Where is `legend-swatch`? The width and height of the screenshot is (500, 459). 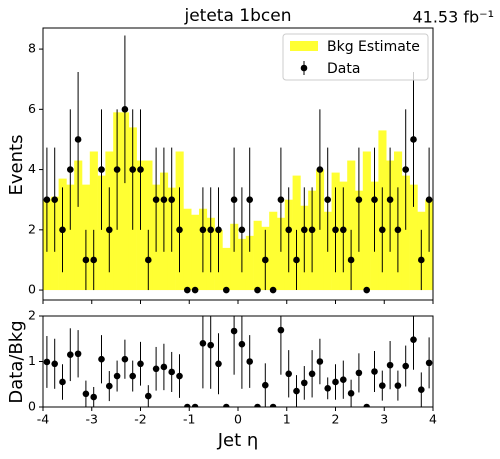 legend-swatch is located at coordinates (304, 68).